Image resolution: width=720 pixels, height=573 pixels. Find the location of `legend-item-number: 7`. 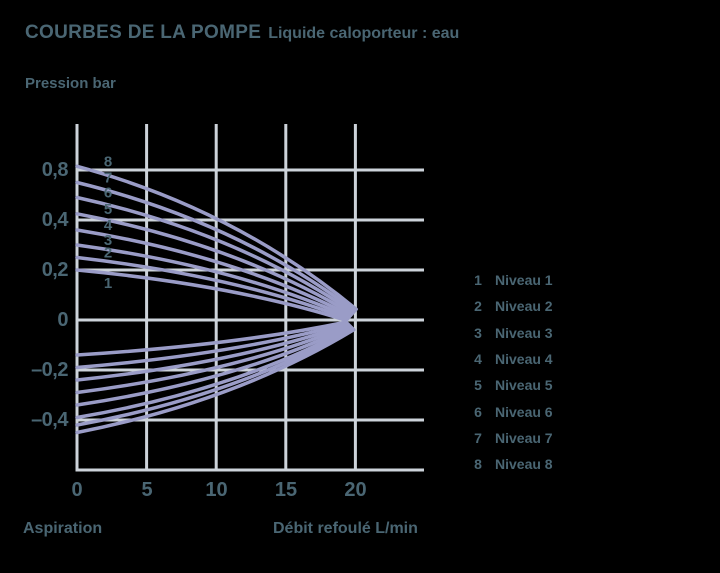

legend-item-number: 7 is located at coordinates (478, 437).